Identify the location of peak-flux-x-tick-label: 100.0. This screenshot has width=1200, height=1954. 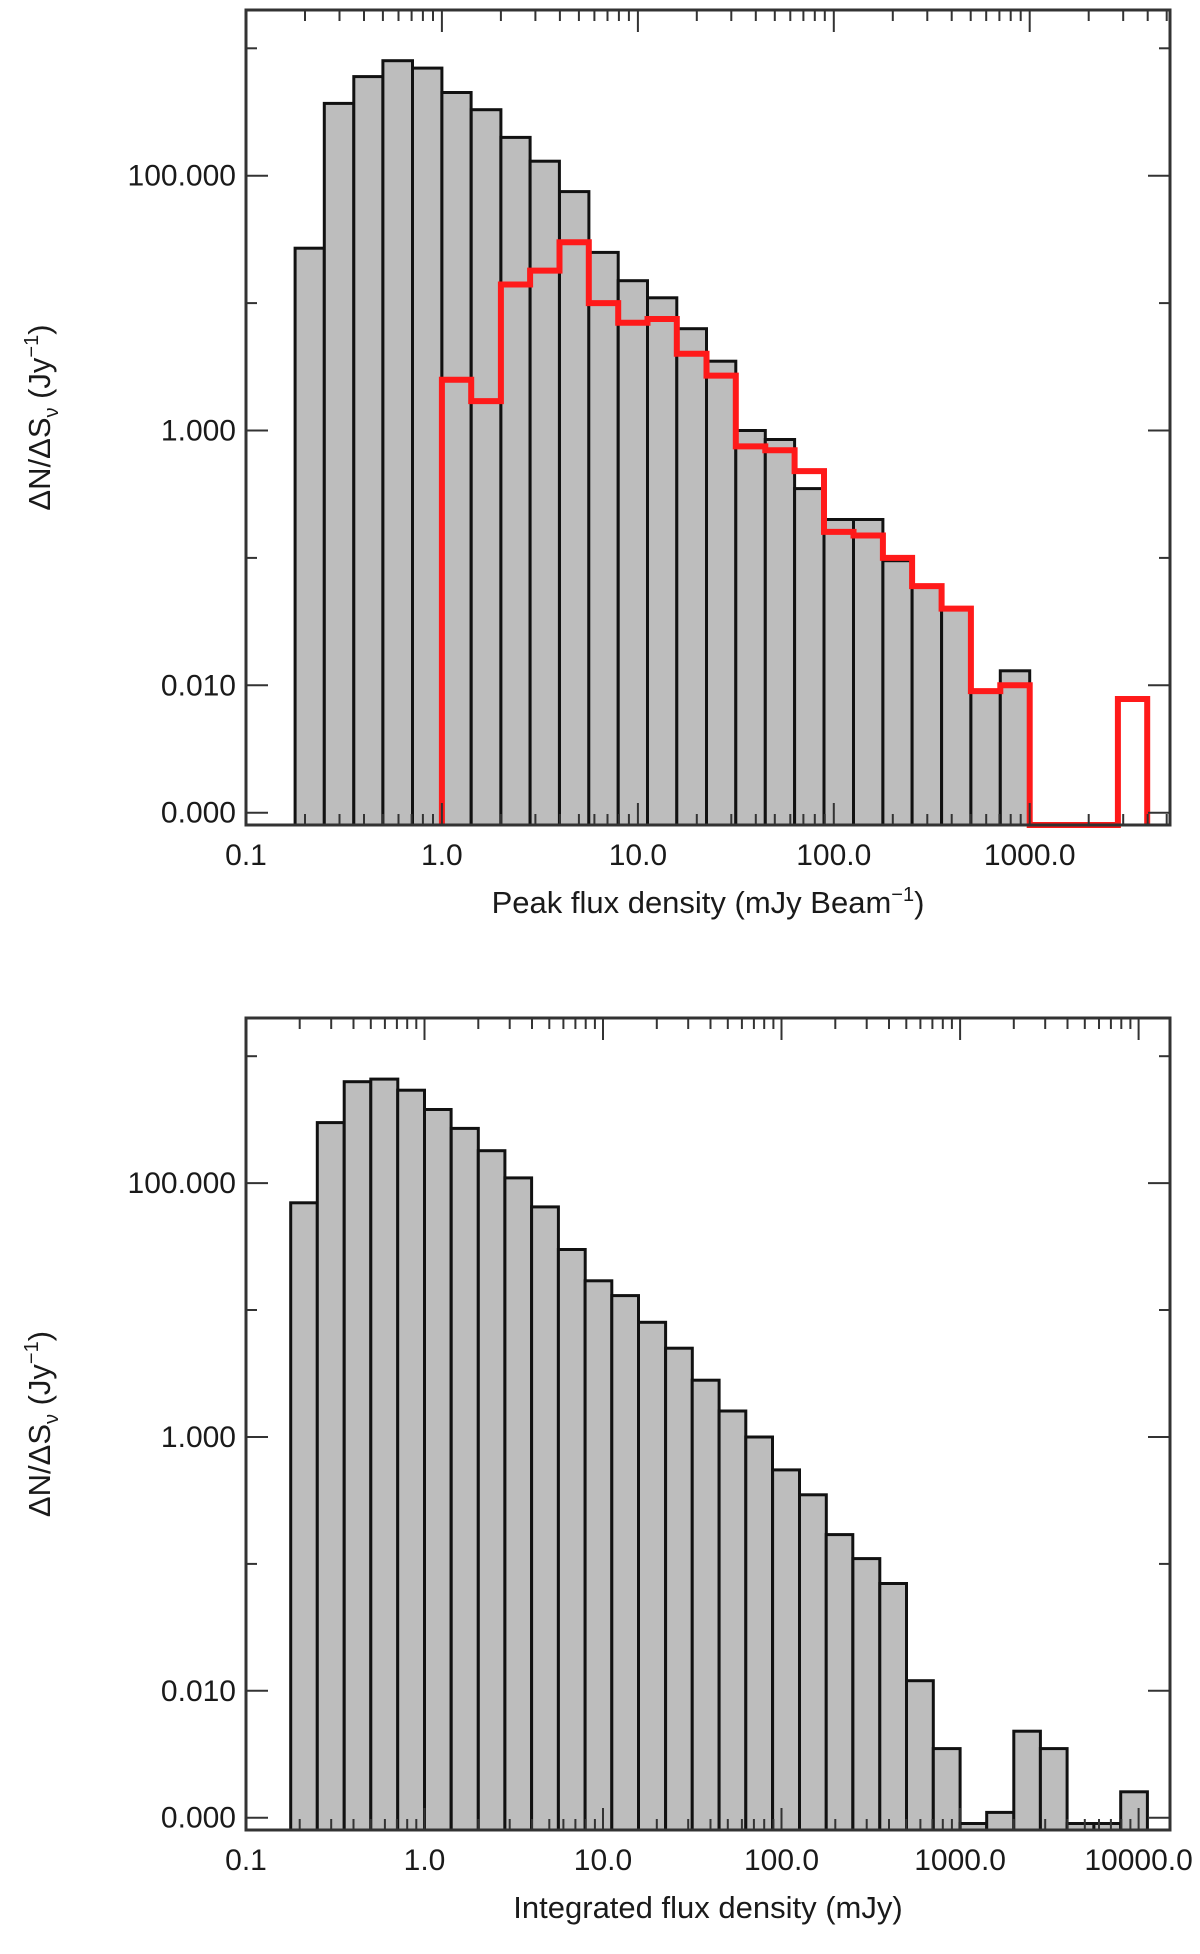
(833, 855).